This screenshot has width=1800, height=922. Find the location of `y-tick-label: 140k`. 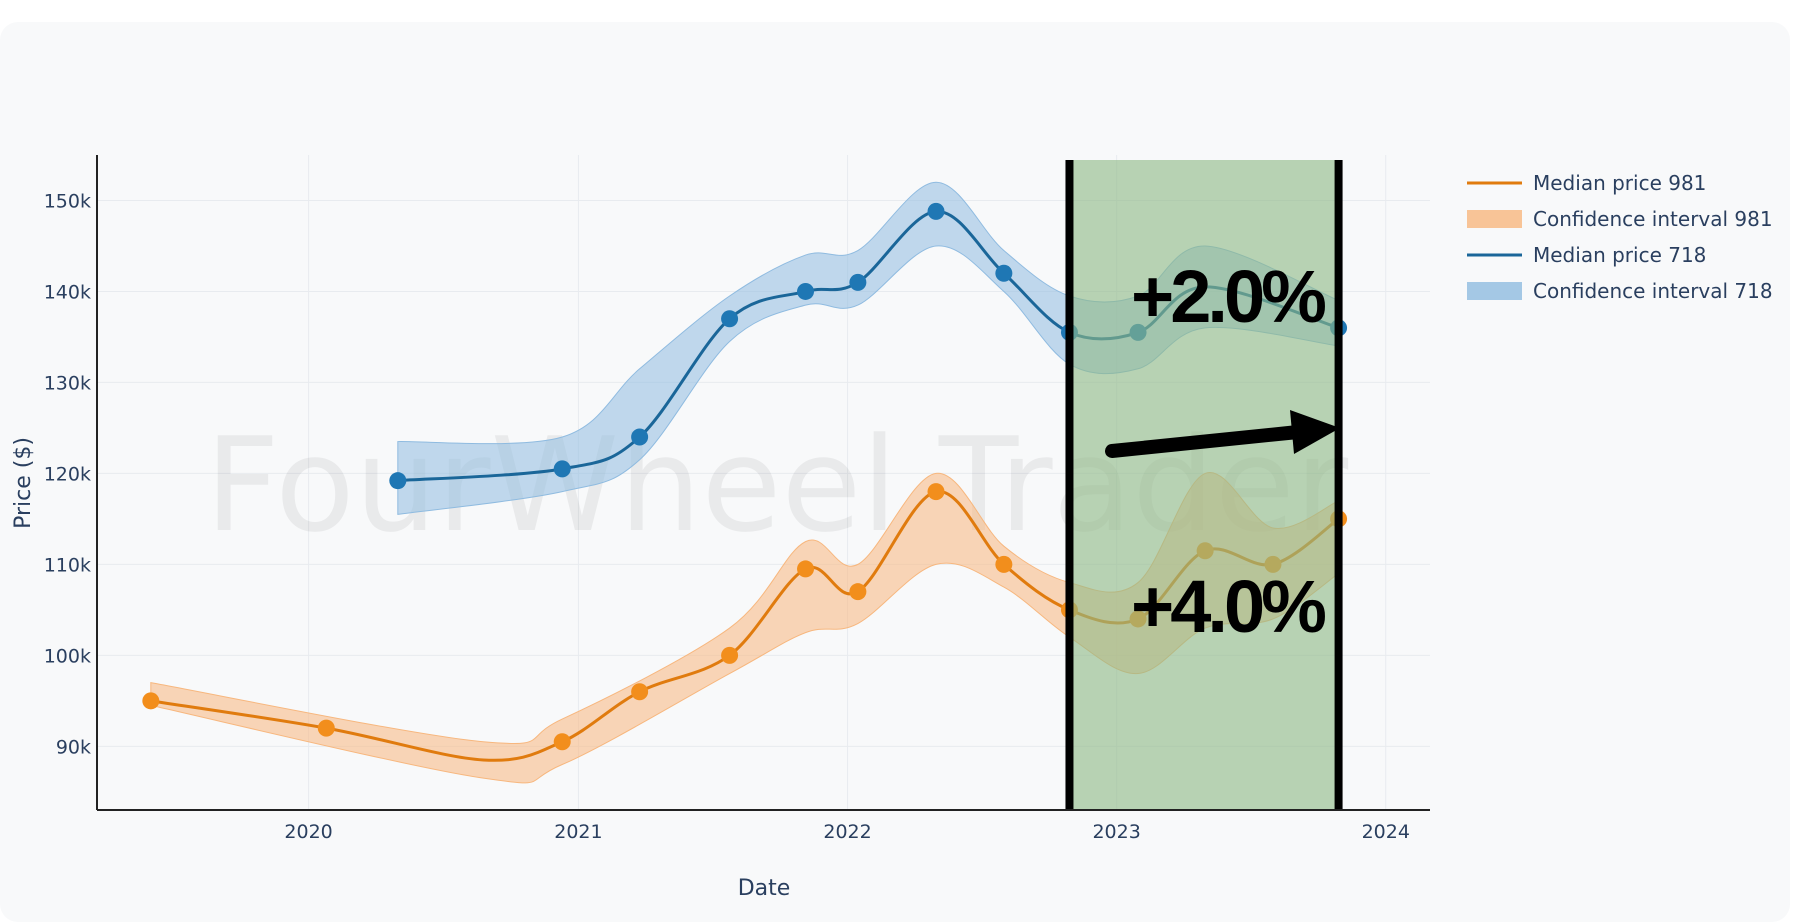

y-tick-label: 140k is located at coordinates (67, 292).